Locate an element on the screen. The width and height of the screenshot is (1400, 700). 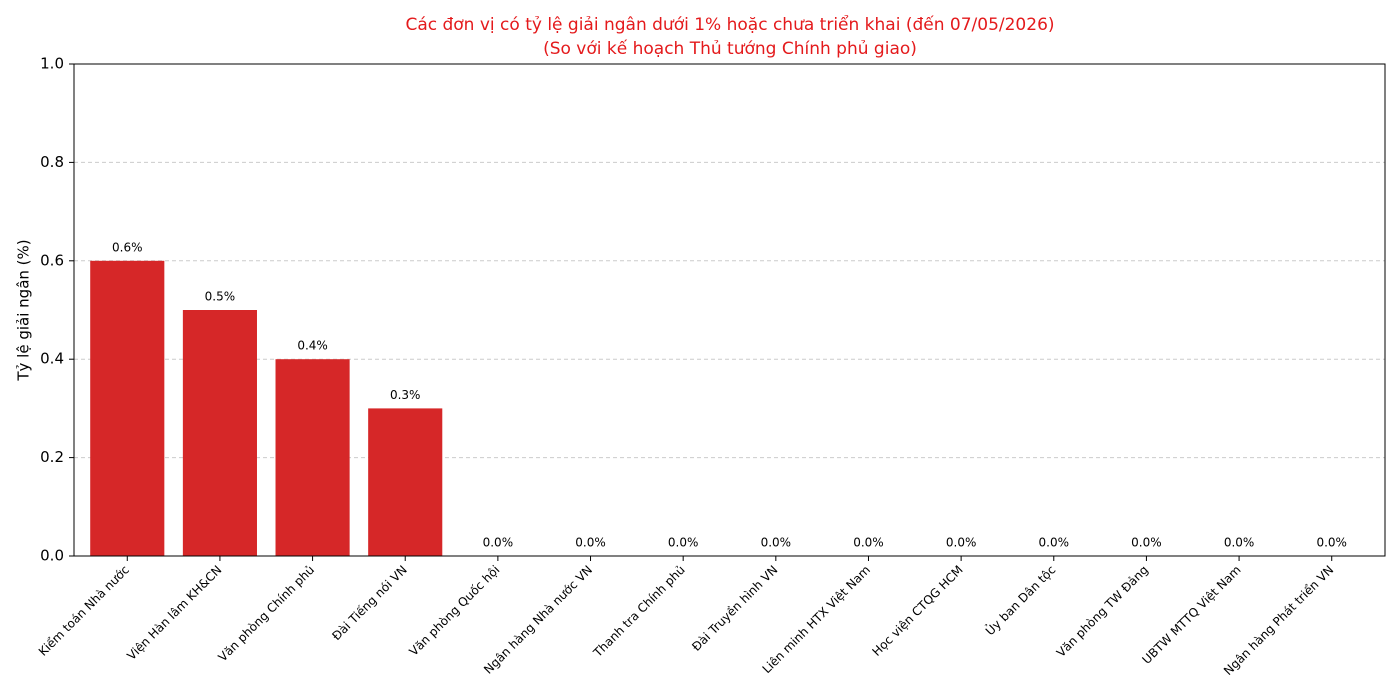
value-label: 0.6% is located at coordinates (127, 247).